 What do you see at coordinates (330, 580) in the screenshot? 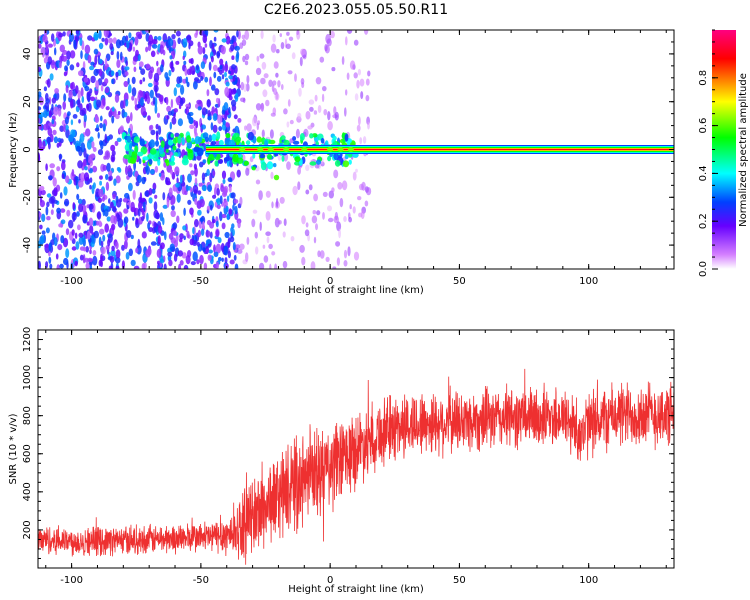
I see `x-tick-label: 0` at bounding box center [330, 580].